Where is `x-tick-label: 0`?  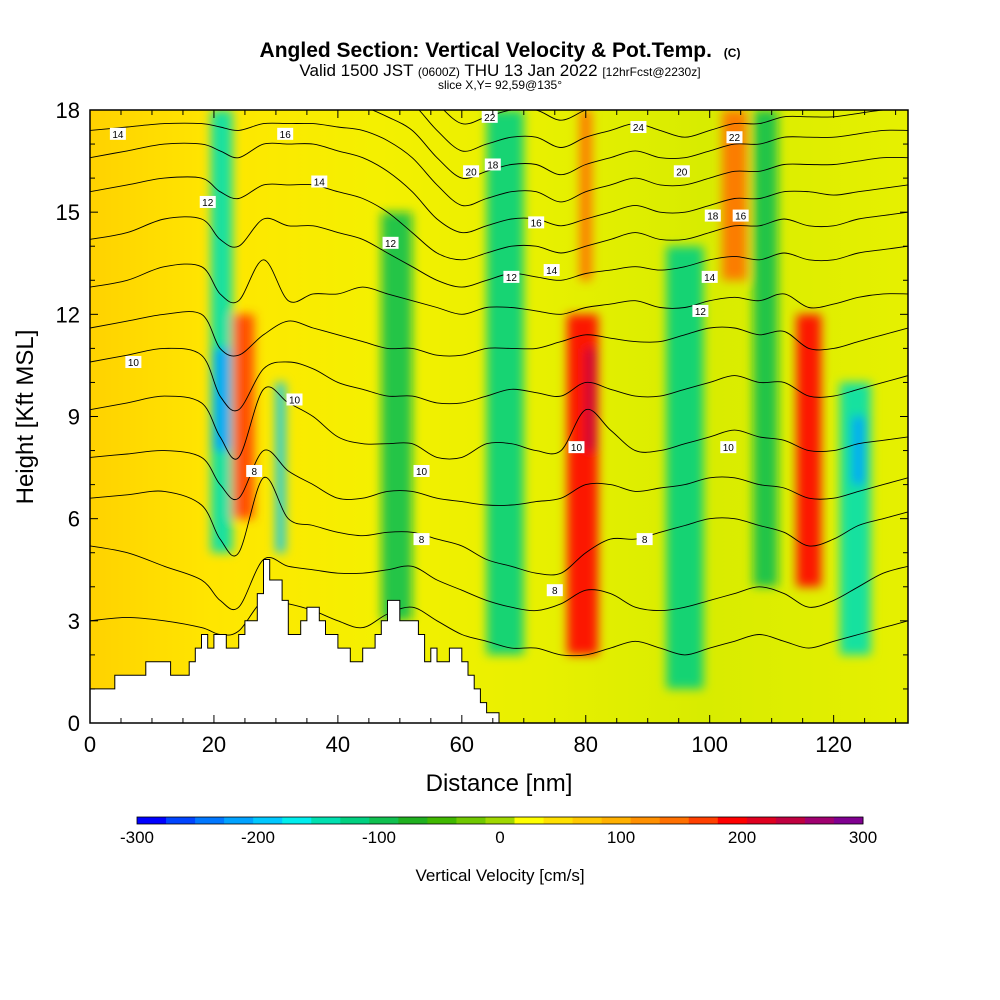
x-tick-label: 0 is located at coordinates (90, 744).